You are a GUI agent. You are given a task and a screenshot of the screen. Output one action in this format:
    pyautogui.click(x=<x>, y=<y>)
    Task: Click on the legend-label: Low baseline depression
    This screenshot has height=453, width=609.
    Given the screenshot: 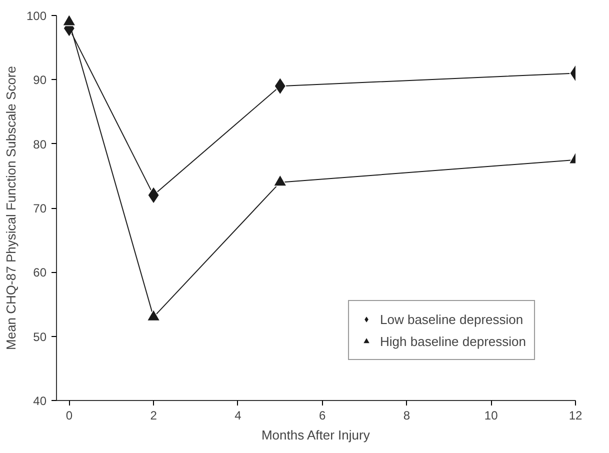 What is the action you would take?
    pyautogui.click(x=452, y=319)
    